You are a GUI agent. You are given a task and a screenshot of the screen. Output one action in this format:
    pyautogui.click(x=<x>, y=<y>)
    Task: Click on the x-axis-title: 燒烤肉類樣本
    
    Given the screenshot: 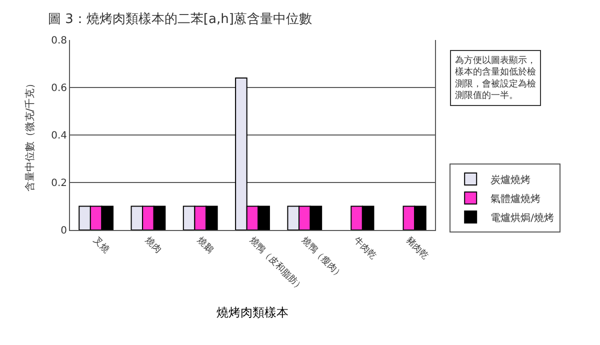 What is the action you would take?
    pyautogui.click(x=252, y=312)
    